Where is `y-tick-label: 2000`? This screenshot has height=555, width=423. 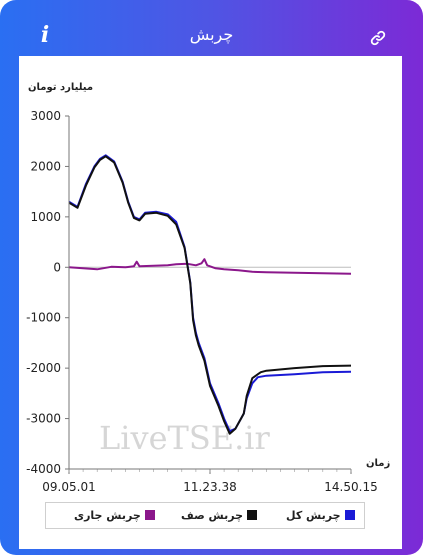 y-tick-label: 2000 is located at coordinates (45, 166).